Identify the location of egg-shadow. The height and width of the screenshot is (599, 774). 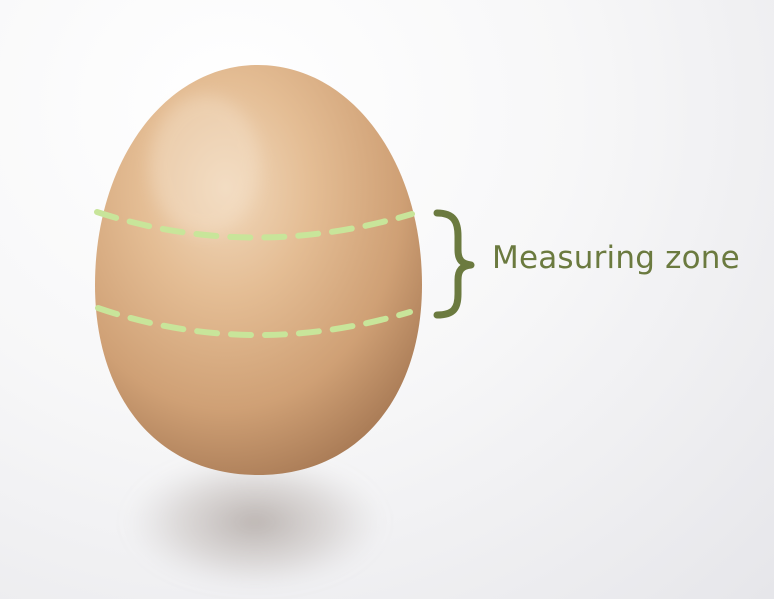
(255, 522).